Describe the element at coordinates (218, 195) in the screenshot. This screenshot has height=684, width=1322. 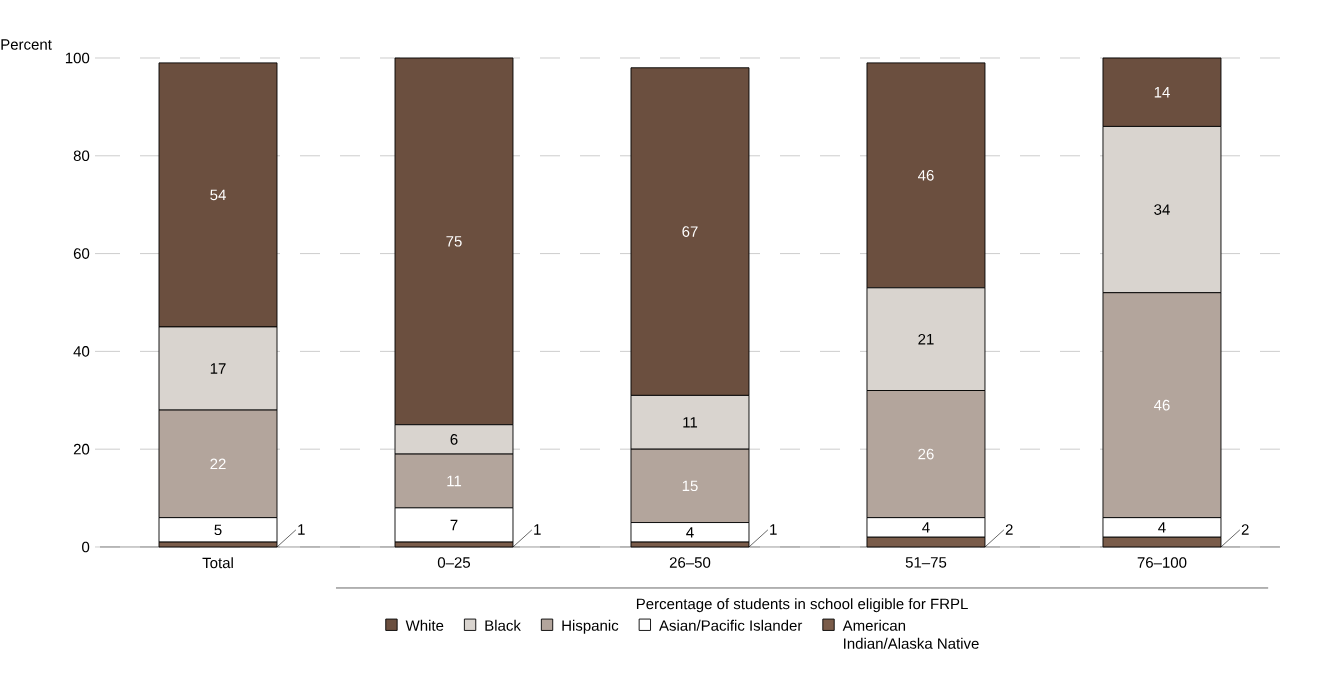
I see `data-label: 54` at that location.